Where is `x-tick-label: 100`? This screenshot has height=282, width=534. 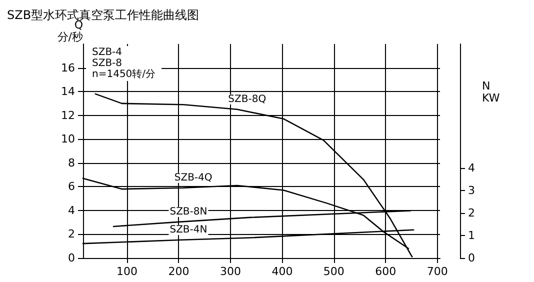
x-tick-label: 100 is located at coordinates (127, 271).